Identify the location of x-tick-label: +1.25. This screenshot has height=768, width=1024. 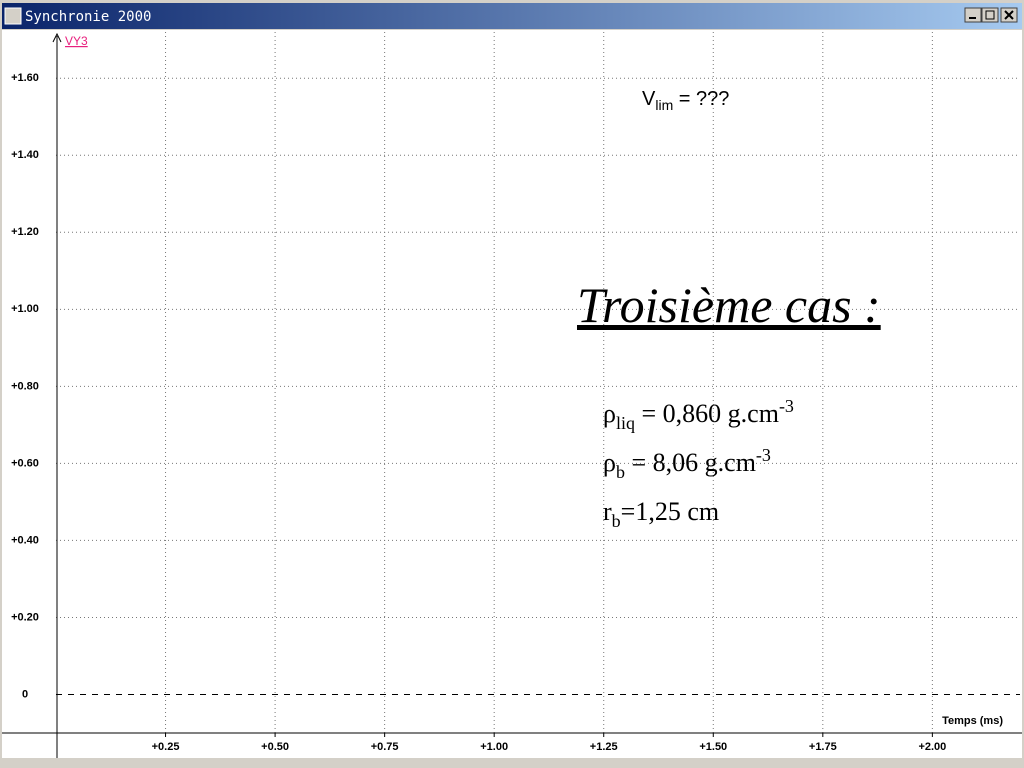
(604, 747).